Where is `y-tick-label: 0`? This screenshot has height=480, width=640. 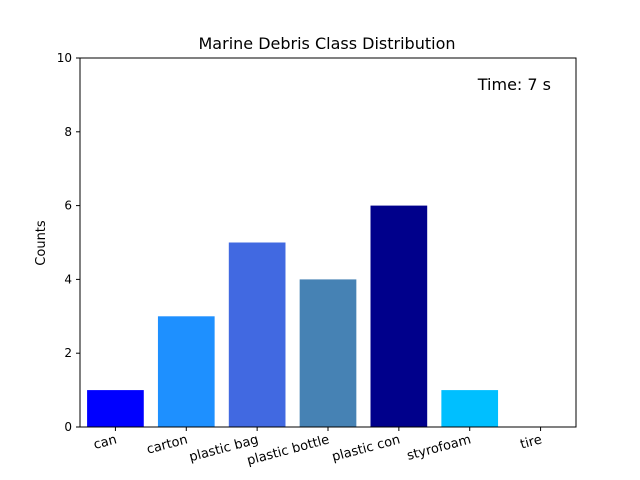
y-tick-label: 0 is located at coordinates (68, 427).